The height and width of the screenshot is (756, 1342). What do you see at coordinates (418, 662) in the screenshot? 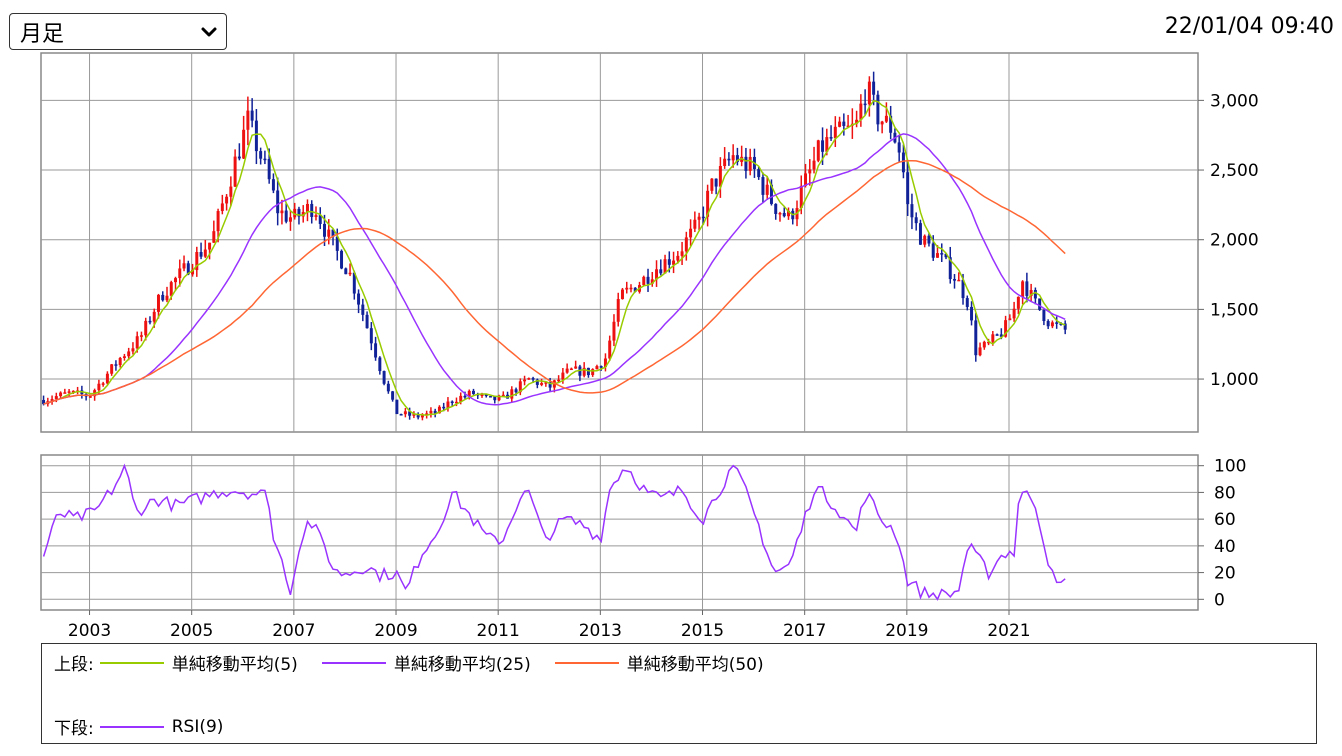
I see `legend-upper-row: 上段: 単純移動平均(5) 単純移動平均(25) 単純移動平均(50)` at bounding box center [418, 662].